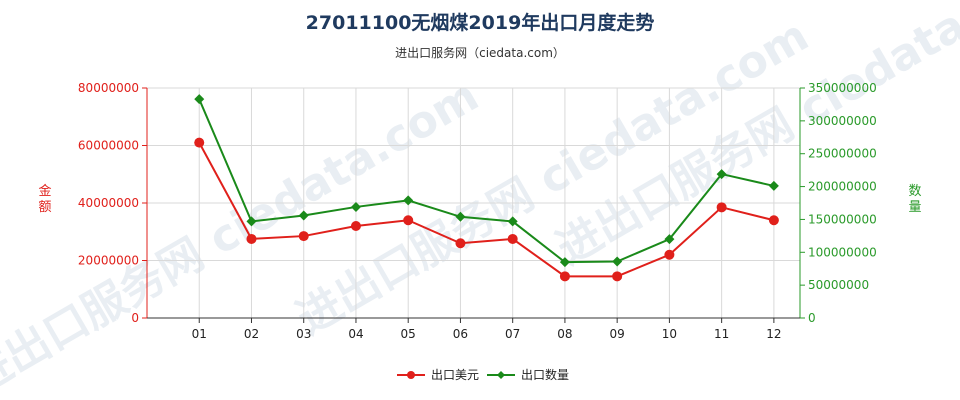  What do you see at coordinates (108, 146) in the screenshot?
I see `left-tick-label: 60000000` at bounding box center [108, 146].